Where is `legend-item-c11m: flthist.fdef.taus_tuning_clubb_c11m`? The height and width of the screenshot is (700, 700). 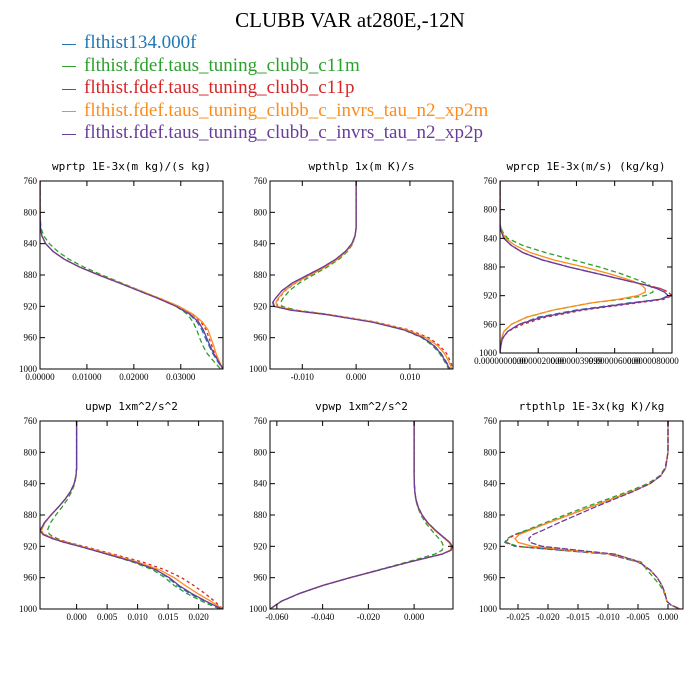 legend-item-c11m: flthist.fdef.taus_tuning_clubb_c11m is located at coordinates (275, 66).